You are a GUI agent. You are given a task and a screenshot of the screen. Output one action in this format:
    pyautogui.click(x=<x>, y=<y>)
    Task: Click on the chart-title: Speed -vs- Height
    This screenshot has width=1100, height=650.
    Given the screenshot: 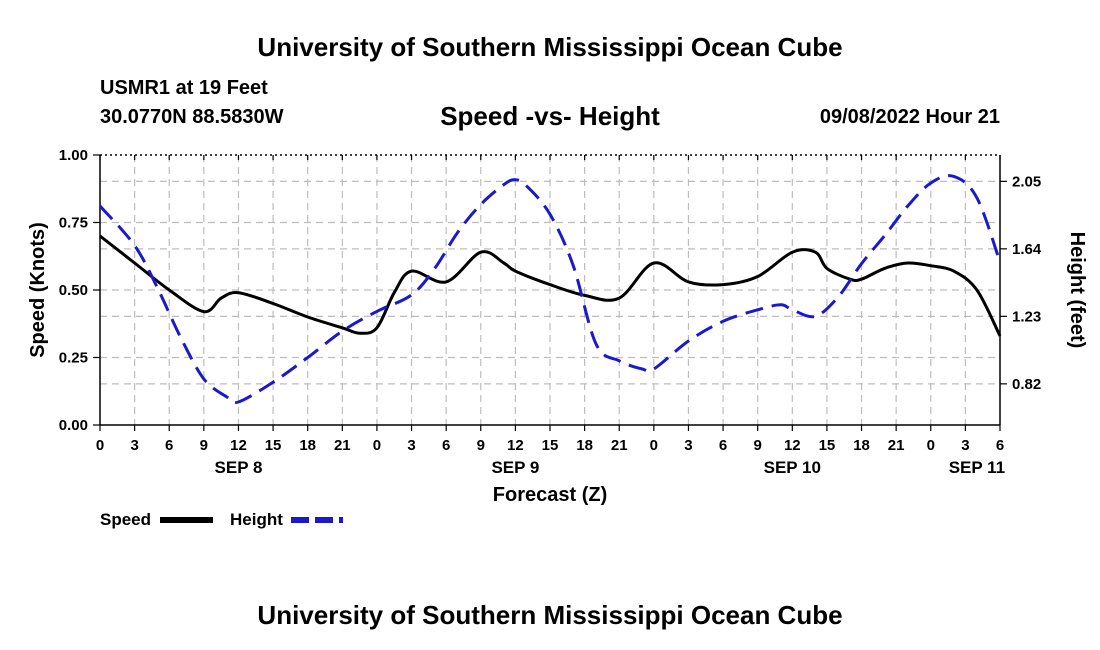 What is the action you would take?
    pyautogui.click(x=550, y=116)
    